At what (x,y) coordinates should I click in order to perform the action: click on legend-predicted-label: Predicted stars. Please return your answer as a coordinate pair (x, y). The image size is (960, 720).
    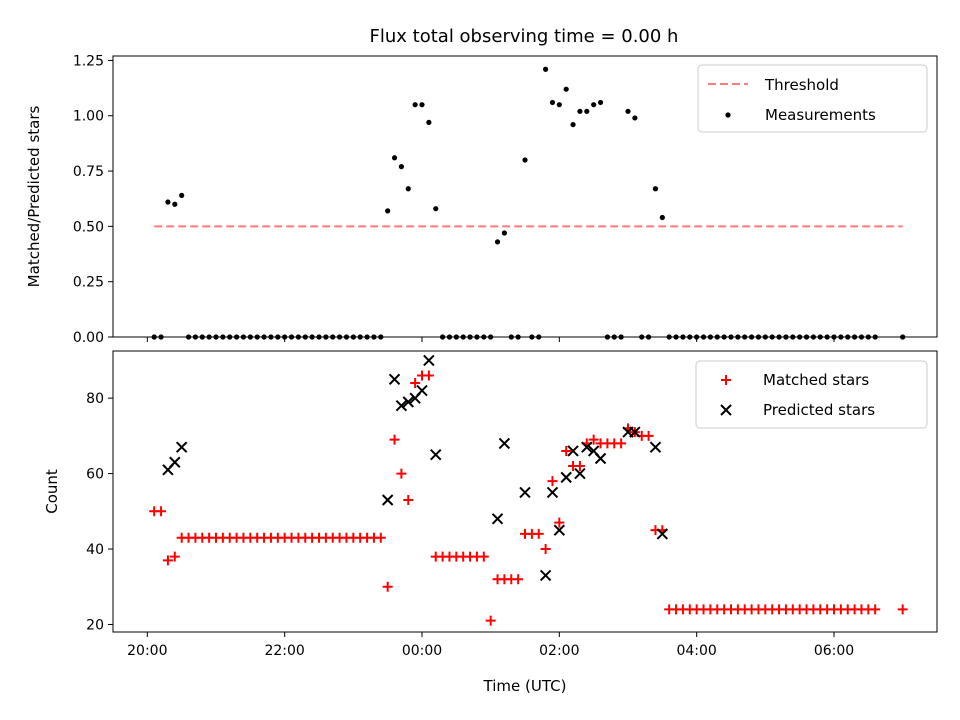
    Looking at the image, I should click on (819, 410).